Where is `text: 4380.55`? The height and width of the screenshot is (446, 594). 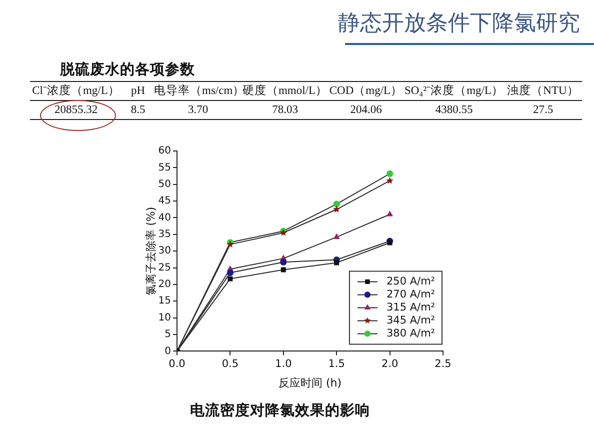
text: 4380.55 is located at coordinates (454, 110).